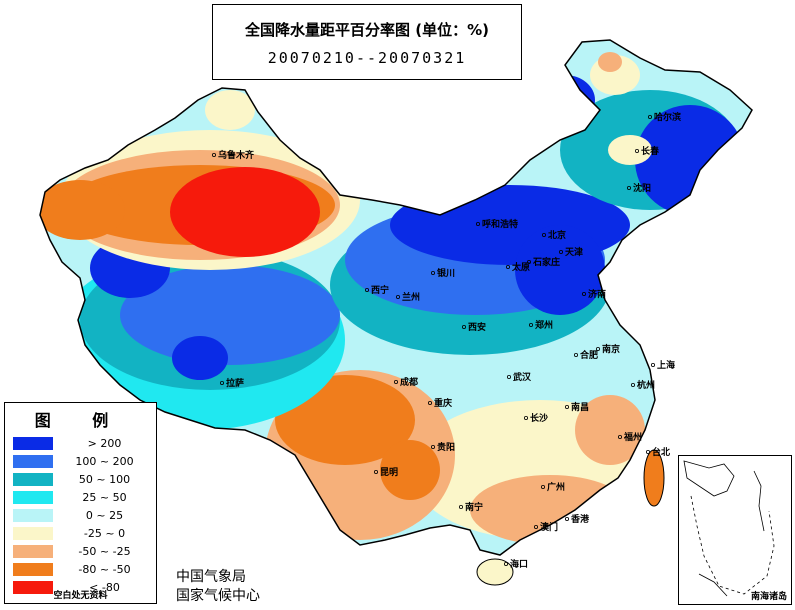 The image size is (795, 610). Describe the element at coordinates (367, 30) in the screenshot. I see `map-title: 全国降水量距平百分率图 (单位：%)` at that location.